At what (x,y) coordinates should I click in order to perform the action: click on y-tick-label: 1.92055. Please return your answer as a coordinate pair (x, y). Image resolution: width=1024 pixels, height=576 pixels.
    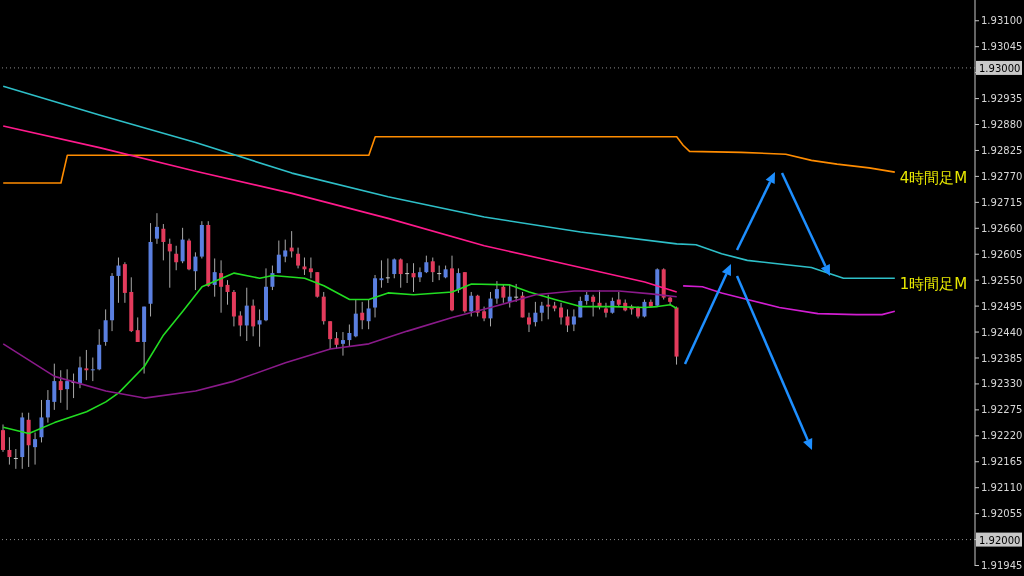
    Looking at the image, I should click on (1002, 514).